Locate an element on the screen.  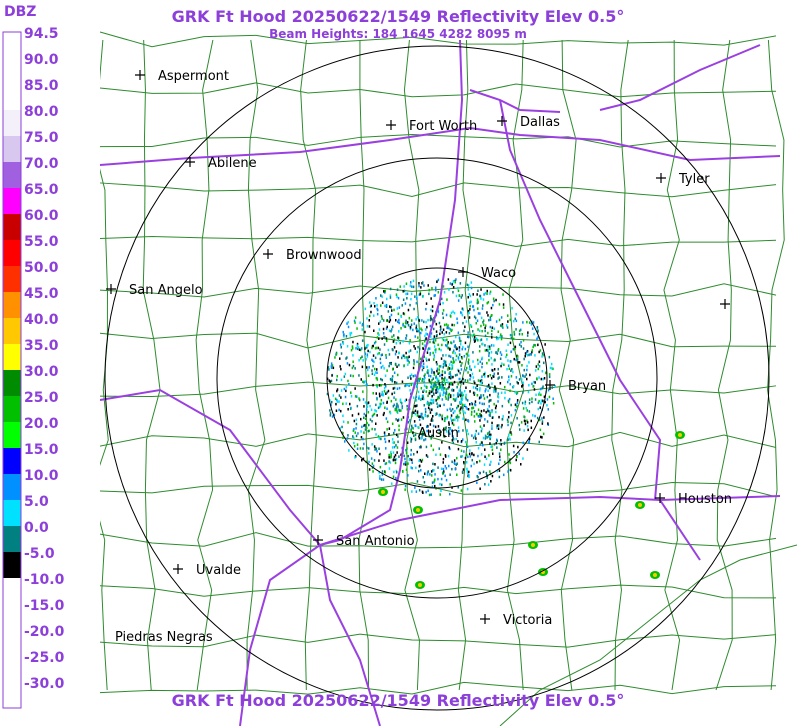
legend-label: 85.0 is located at coordinates (41, 86).